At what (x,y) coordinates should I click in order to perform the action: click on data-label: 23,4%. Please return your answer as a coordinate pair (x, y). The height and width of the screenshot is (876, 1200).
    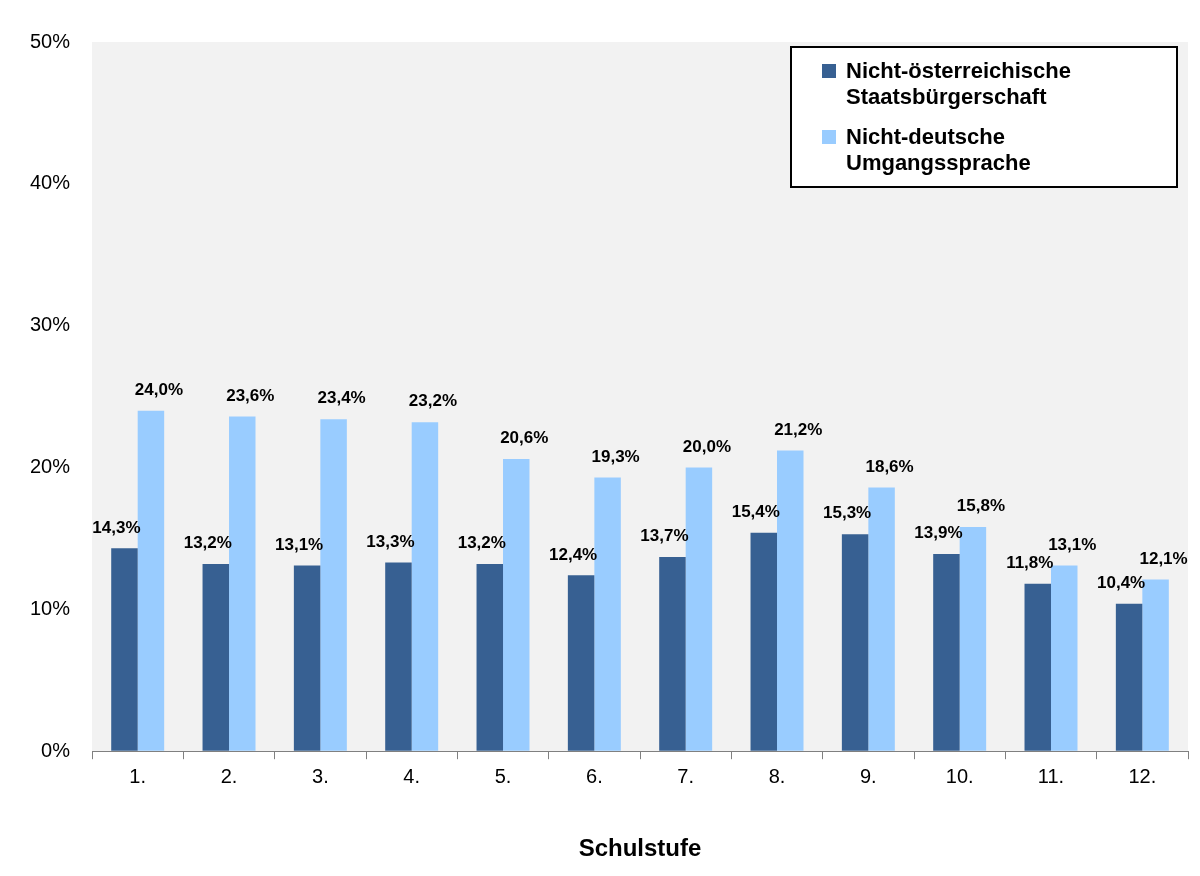
    Looking at the image, I should click on (341, 398).